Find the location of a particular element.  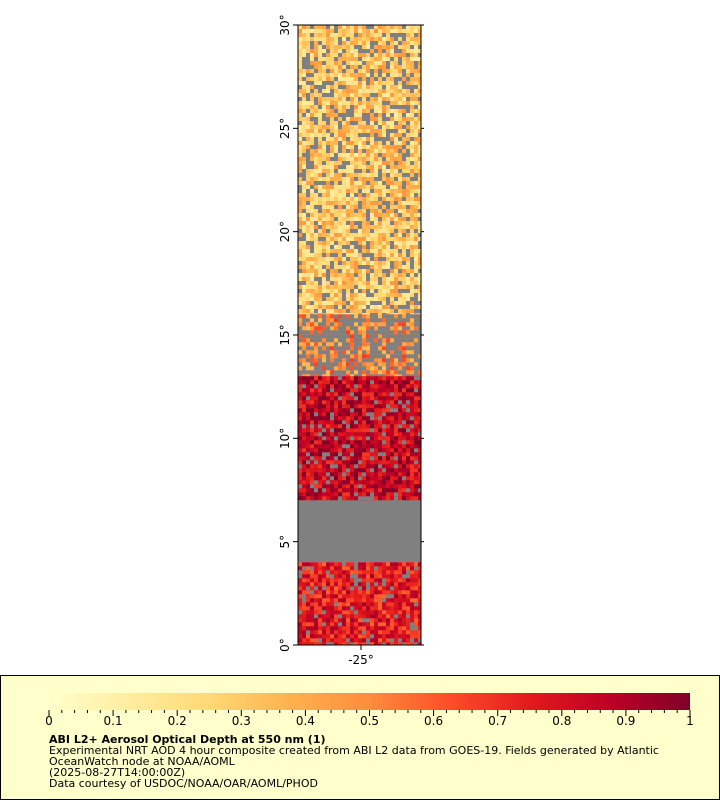

lat-tick-label: 20° is located at coordinates (285, 231).